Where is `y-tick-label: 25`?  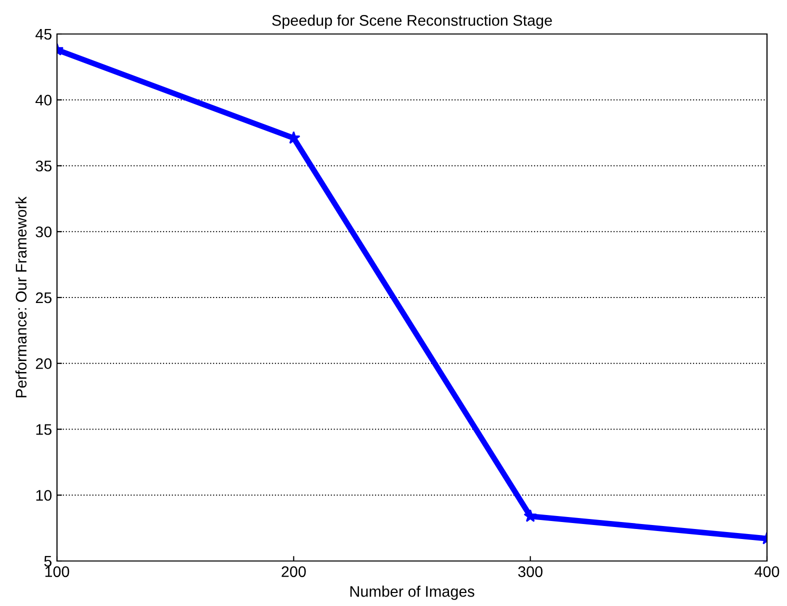 y-tick-label: 25 is located at coordinates (44, 298).